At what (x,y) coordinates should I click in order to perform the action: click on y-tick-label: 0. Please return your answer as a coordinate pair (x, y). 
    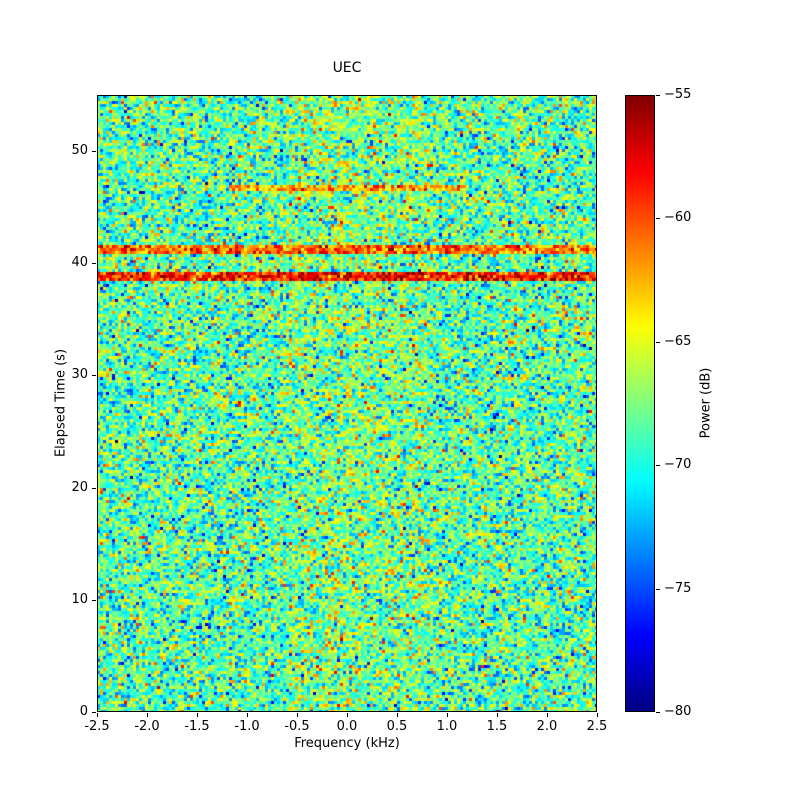
    Looking at the image, I should click on (83, 711).